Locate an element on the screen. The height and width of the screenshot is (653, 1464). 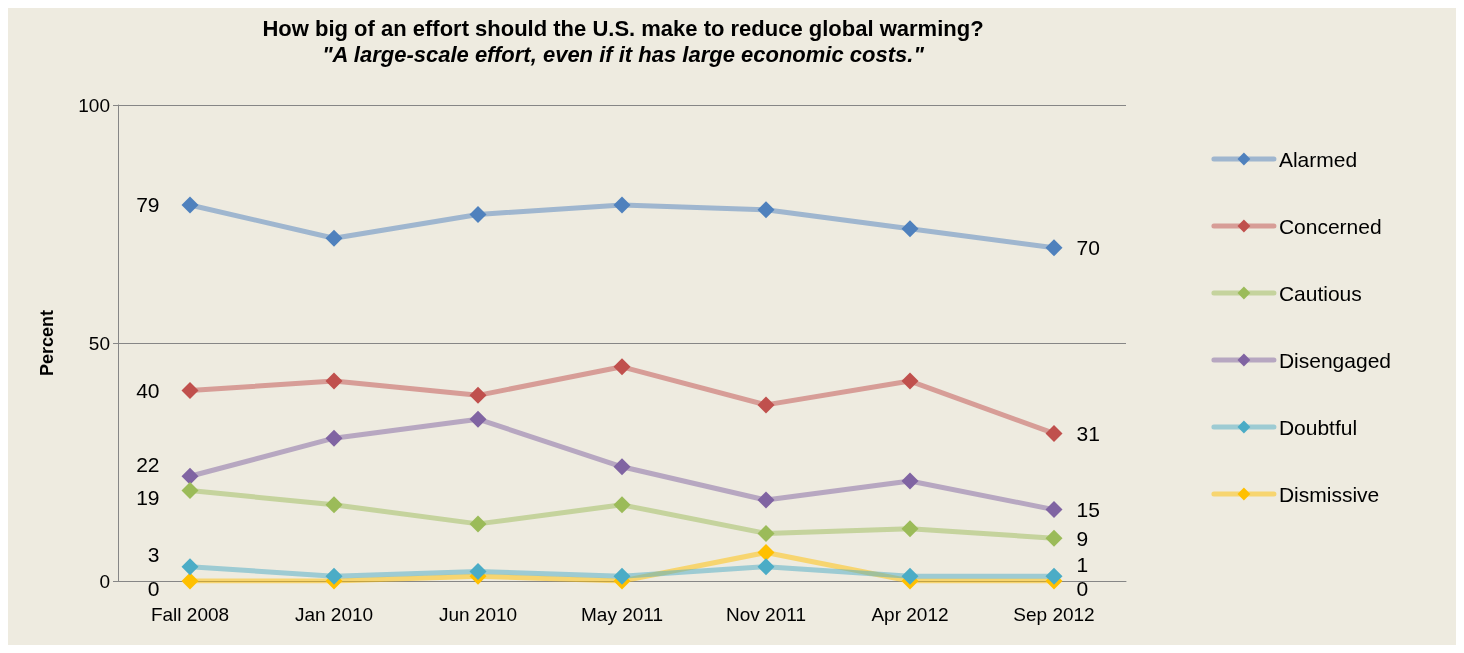
data-label: 19 is located at coordinates (148, 498).